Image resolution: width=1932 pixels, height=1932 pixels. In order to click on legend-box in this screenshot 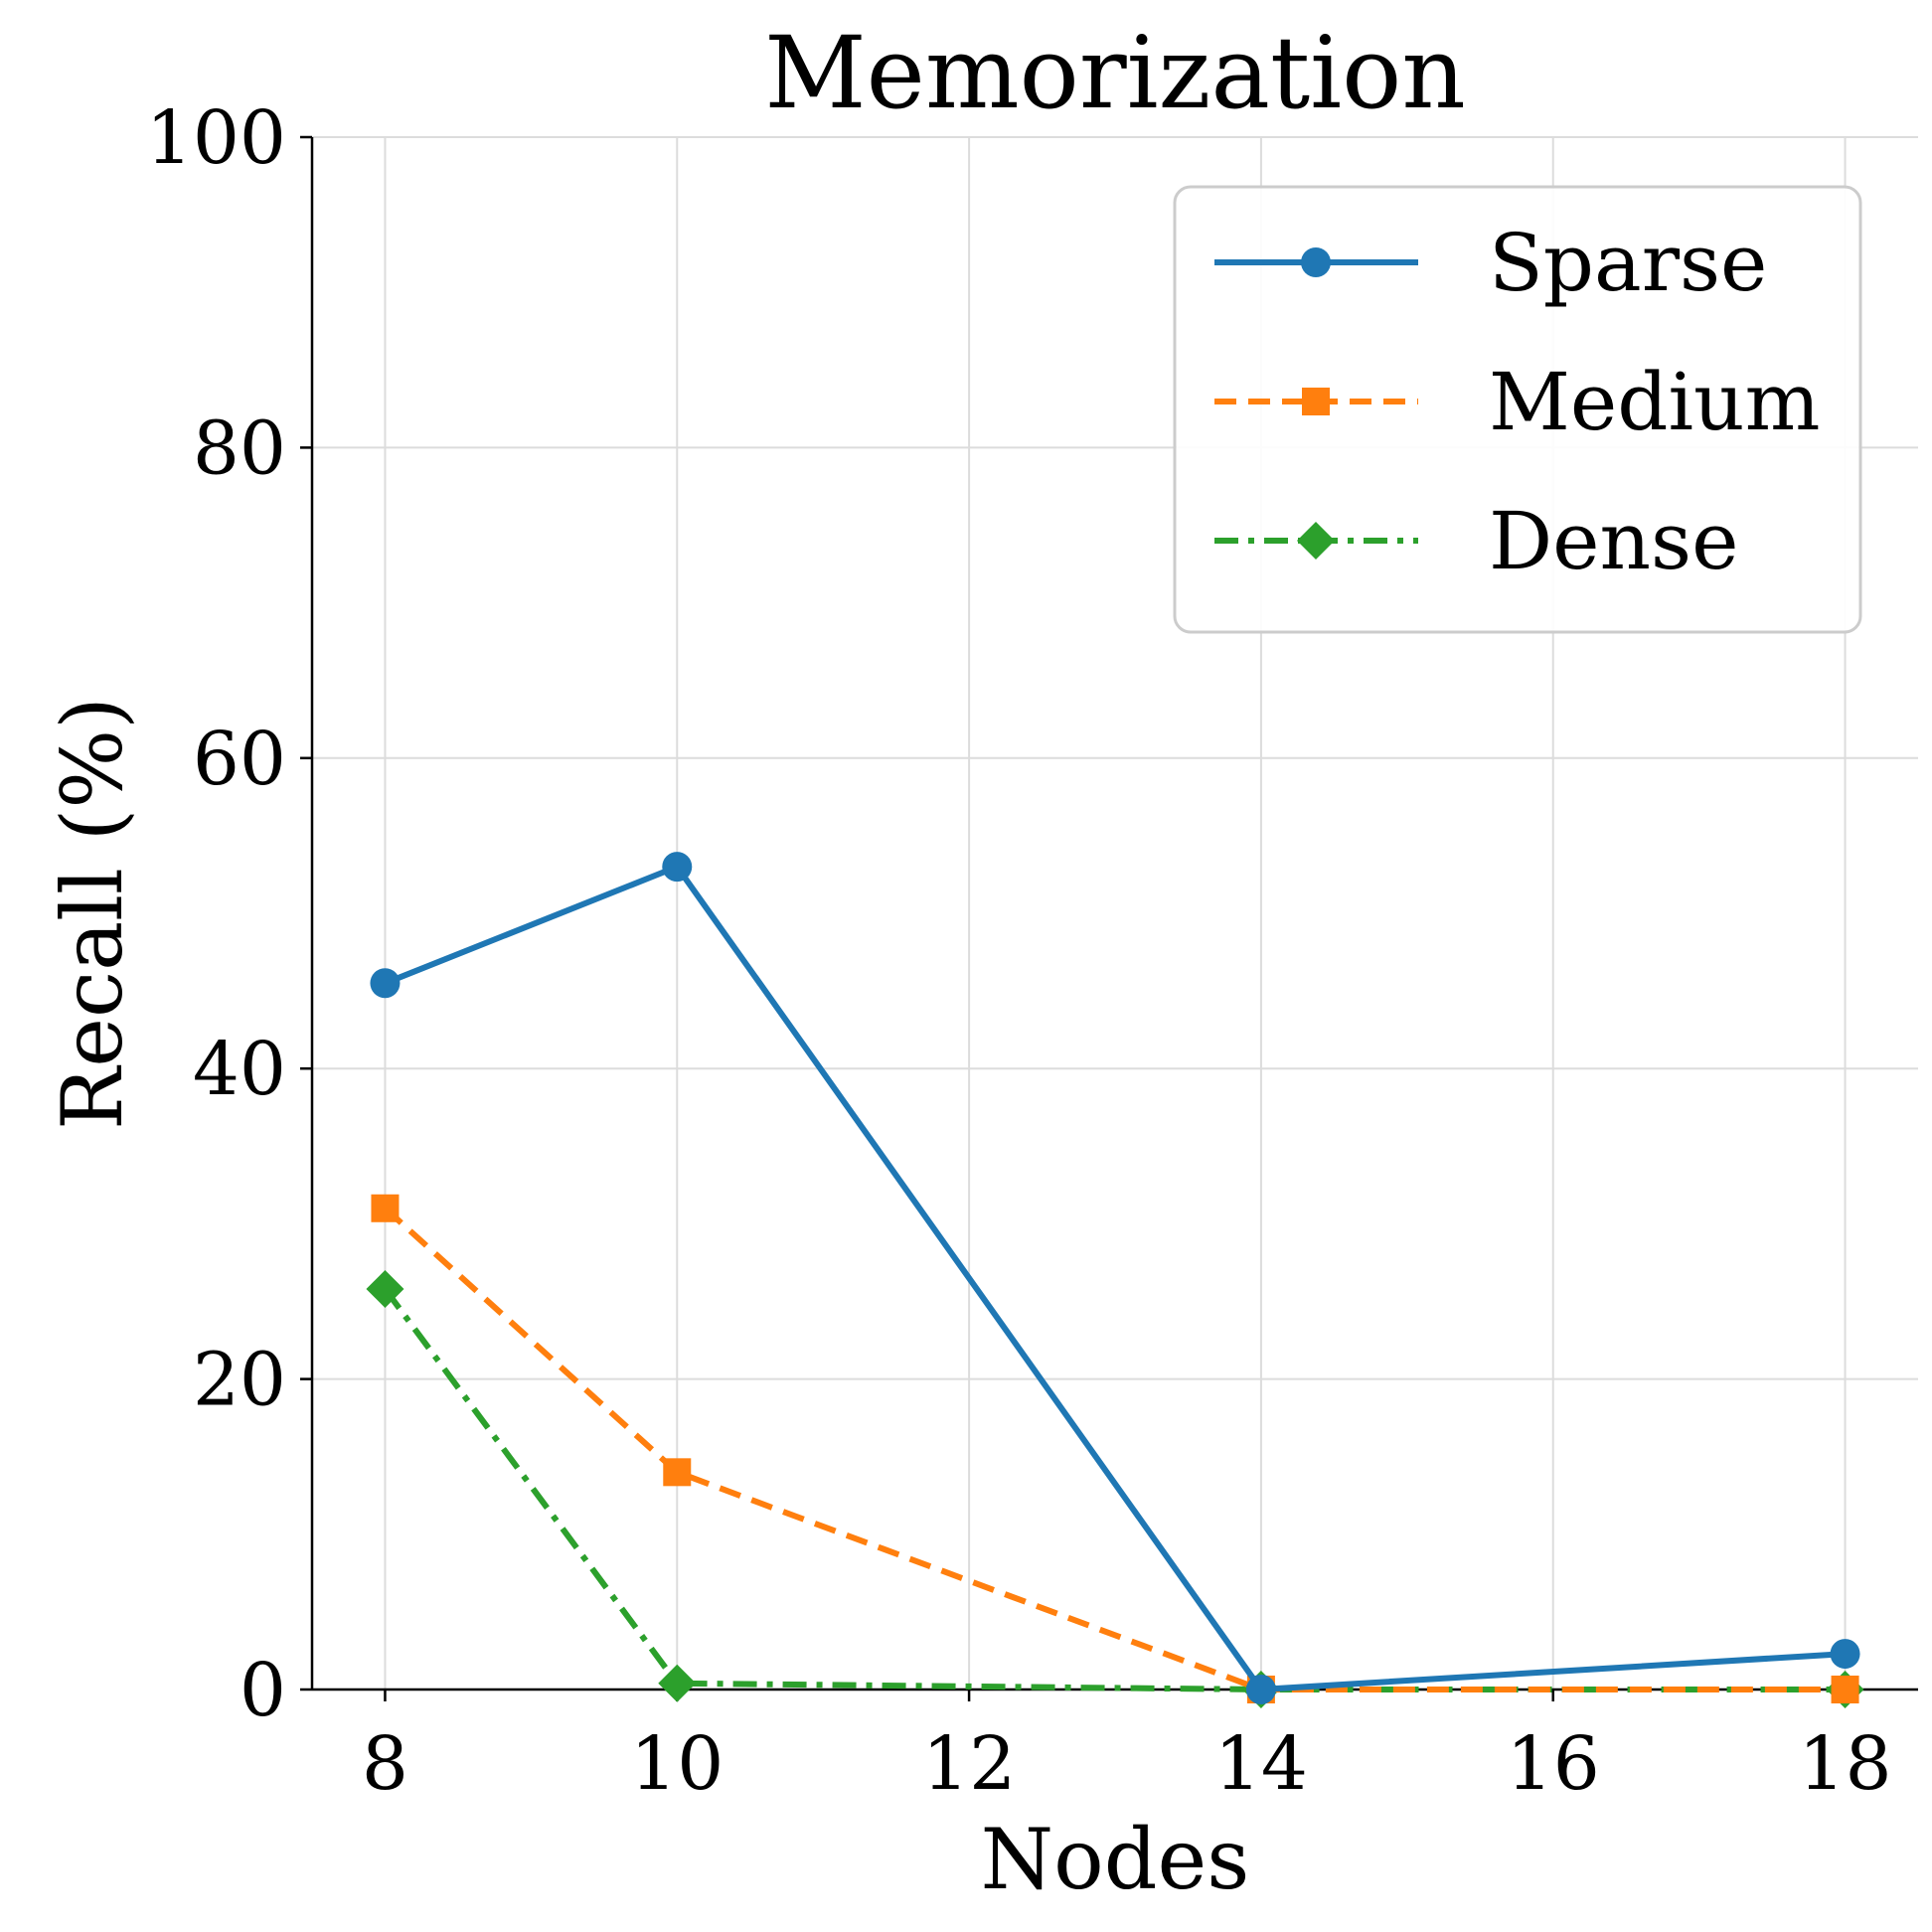, I will do `click(1517, 409)`.